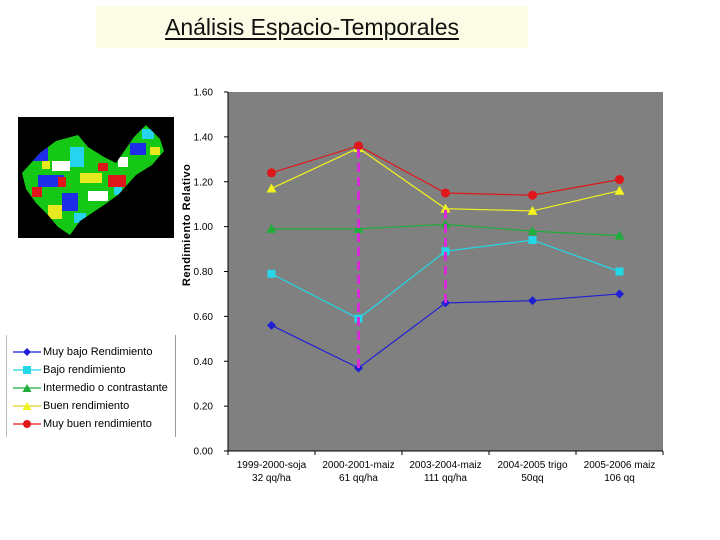 The width and height of the screenshot is (720, 540). I want to click on legend-item-muy-buen: Muy buen rendimiento, so click(82, 424).